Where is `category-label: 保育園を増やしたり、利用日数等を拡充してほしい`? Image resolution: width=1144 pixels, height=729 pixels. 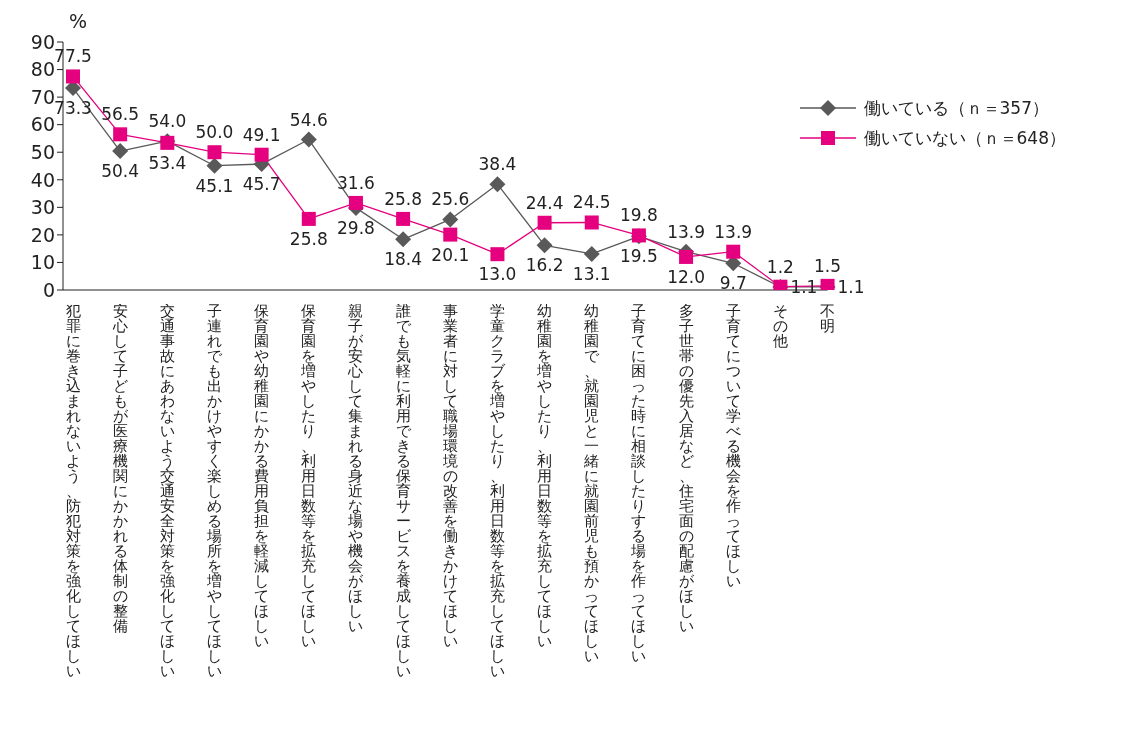 category-label: 保育園を増やしたり、利用日数等を拡充してほしい is located at coordinates (309, 476).